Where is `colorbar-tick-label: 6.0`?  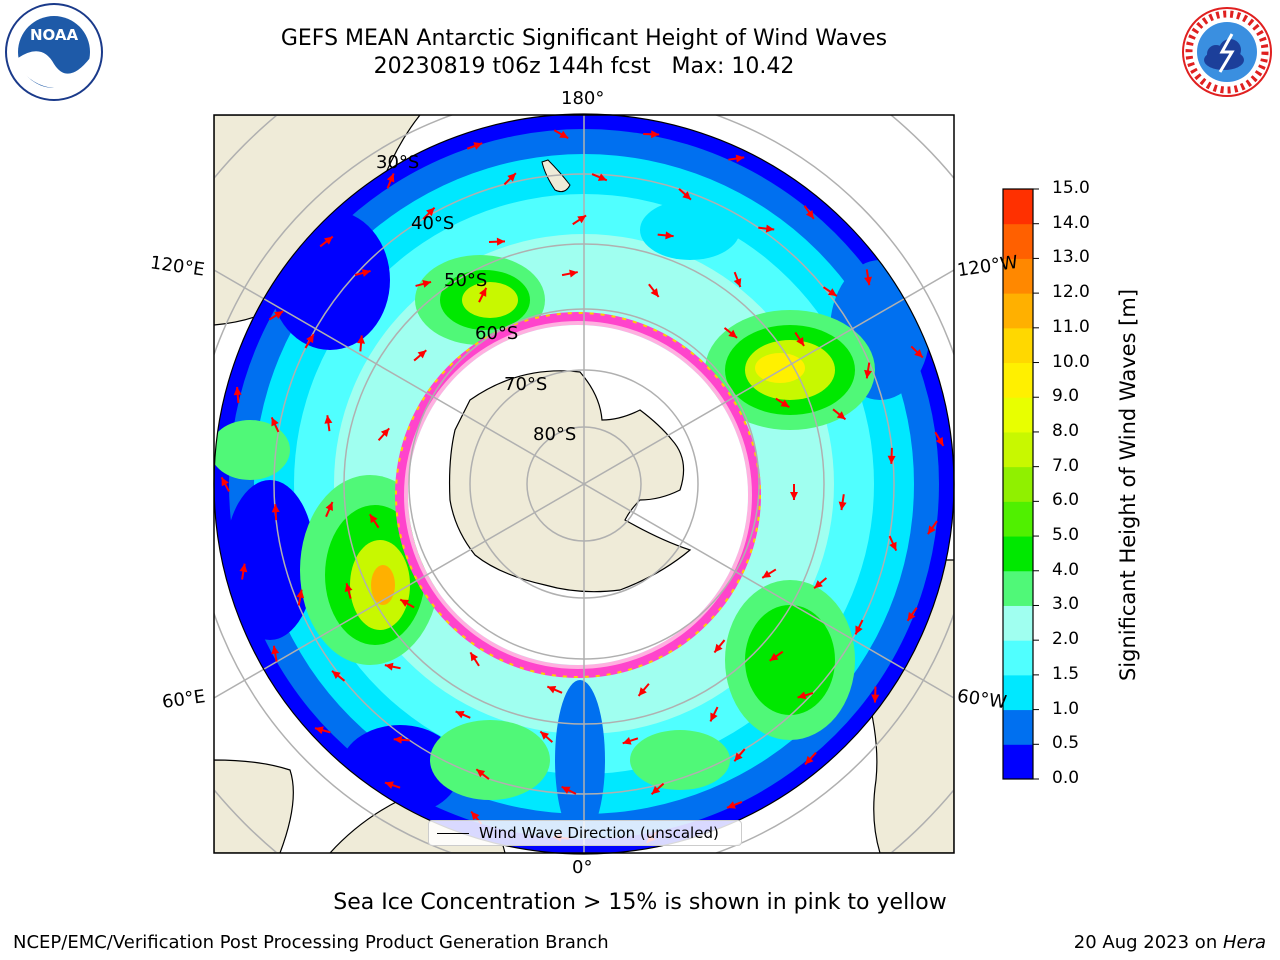 colorbar-tick-label: 6.0 is located at coordinates (1066, 500).